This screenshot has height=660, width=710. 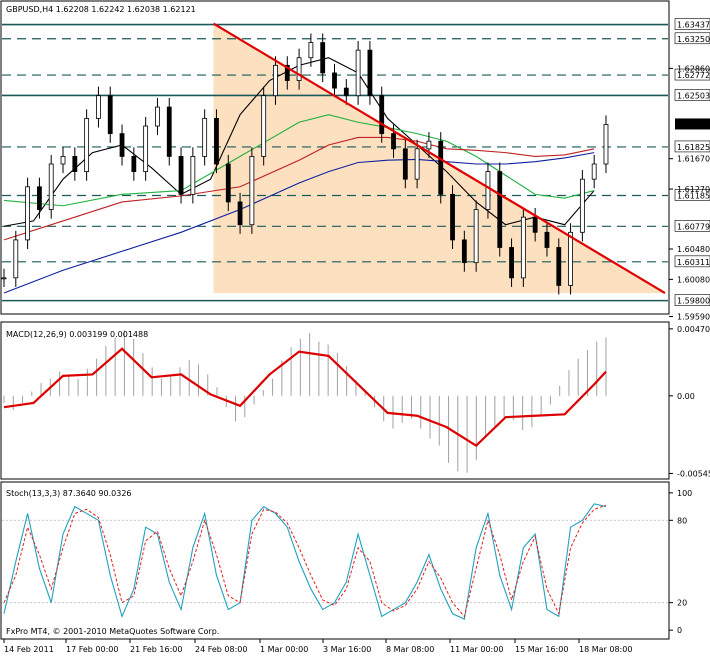 I want to click on macd-signal-line, so click(x=305, y=397).